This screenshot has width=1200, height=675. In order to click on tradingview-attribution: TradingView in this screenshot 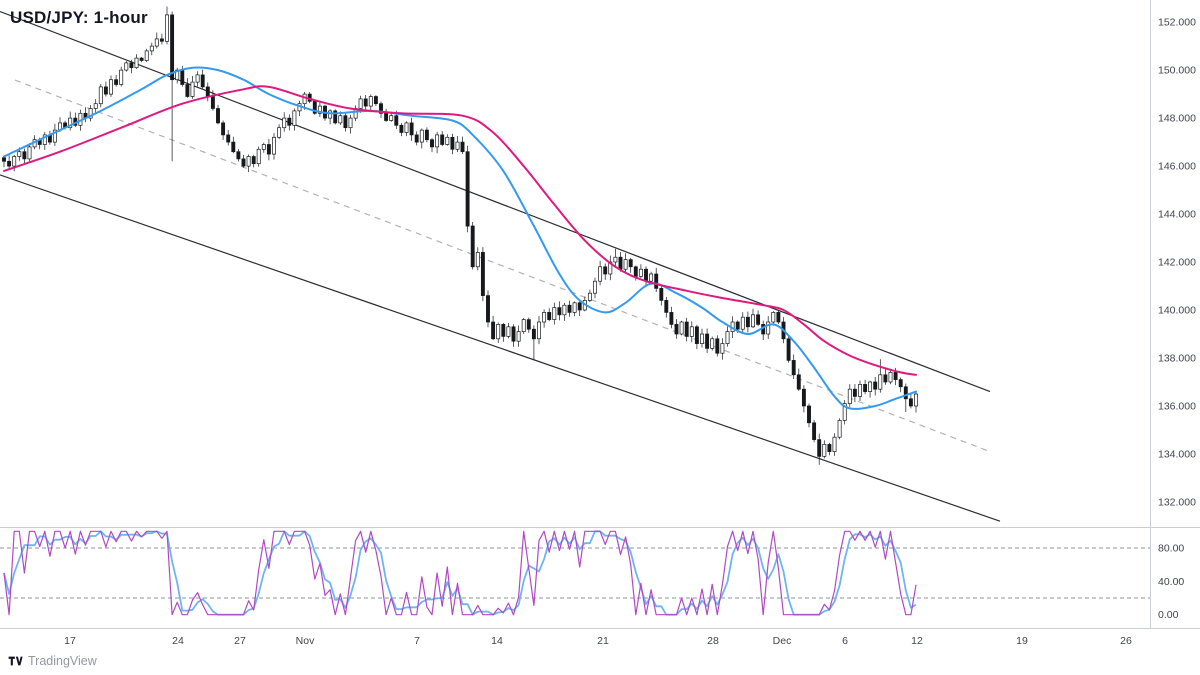, I will do `click(52, 661)`.